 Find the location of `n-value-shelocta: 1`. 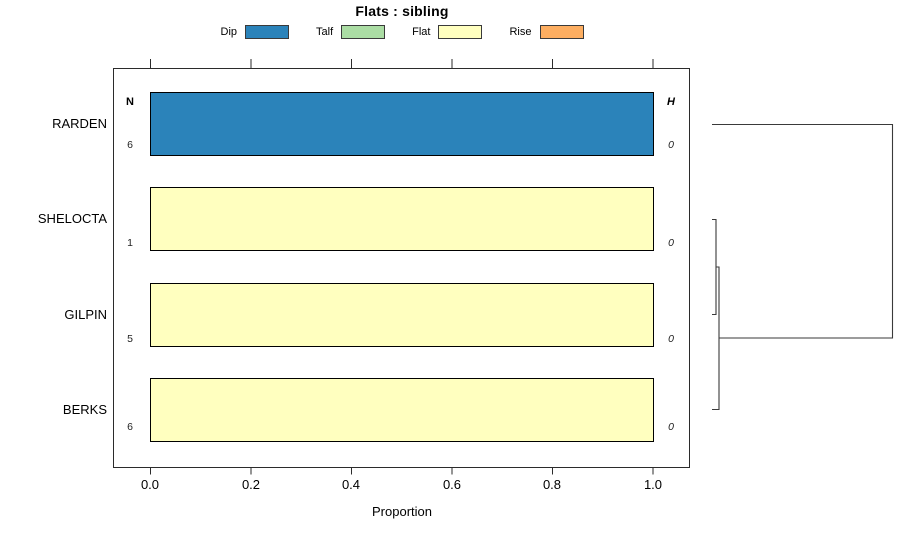

n-value-shelocta: 1 is located at coordinates (130, 243).